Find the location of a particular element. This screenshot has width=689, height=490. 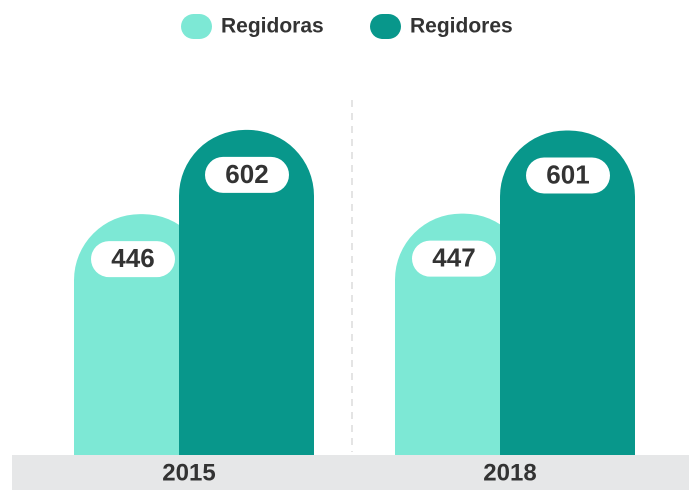

category-band is located at coordinates (350, 472).